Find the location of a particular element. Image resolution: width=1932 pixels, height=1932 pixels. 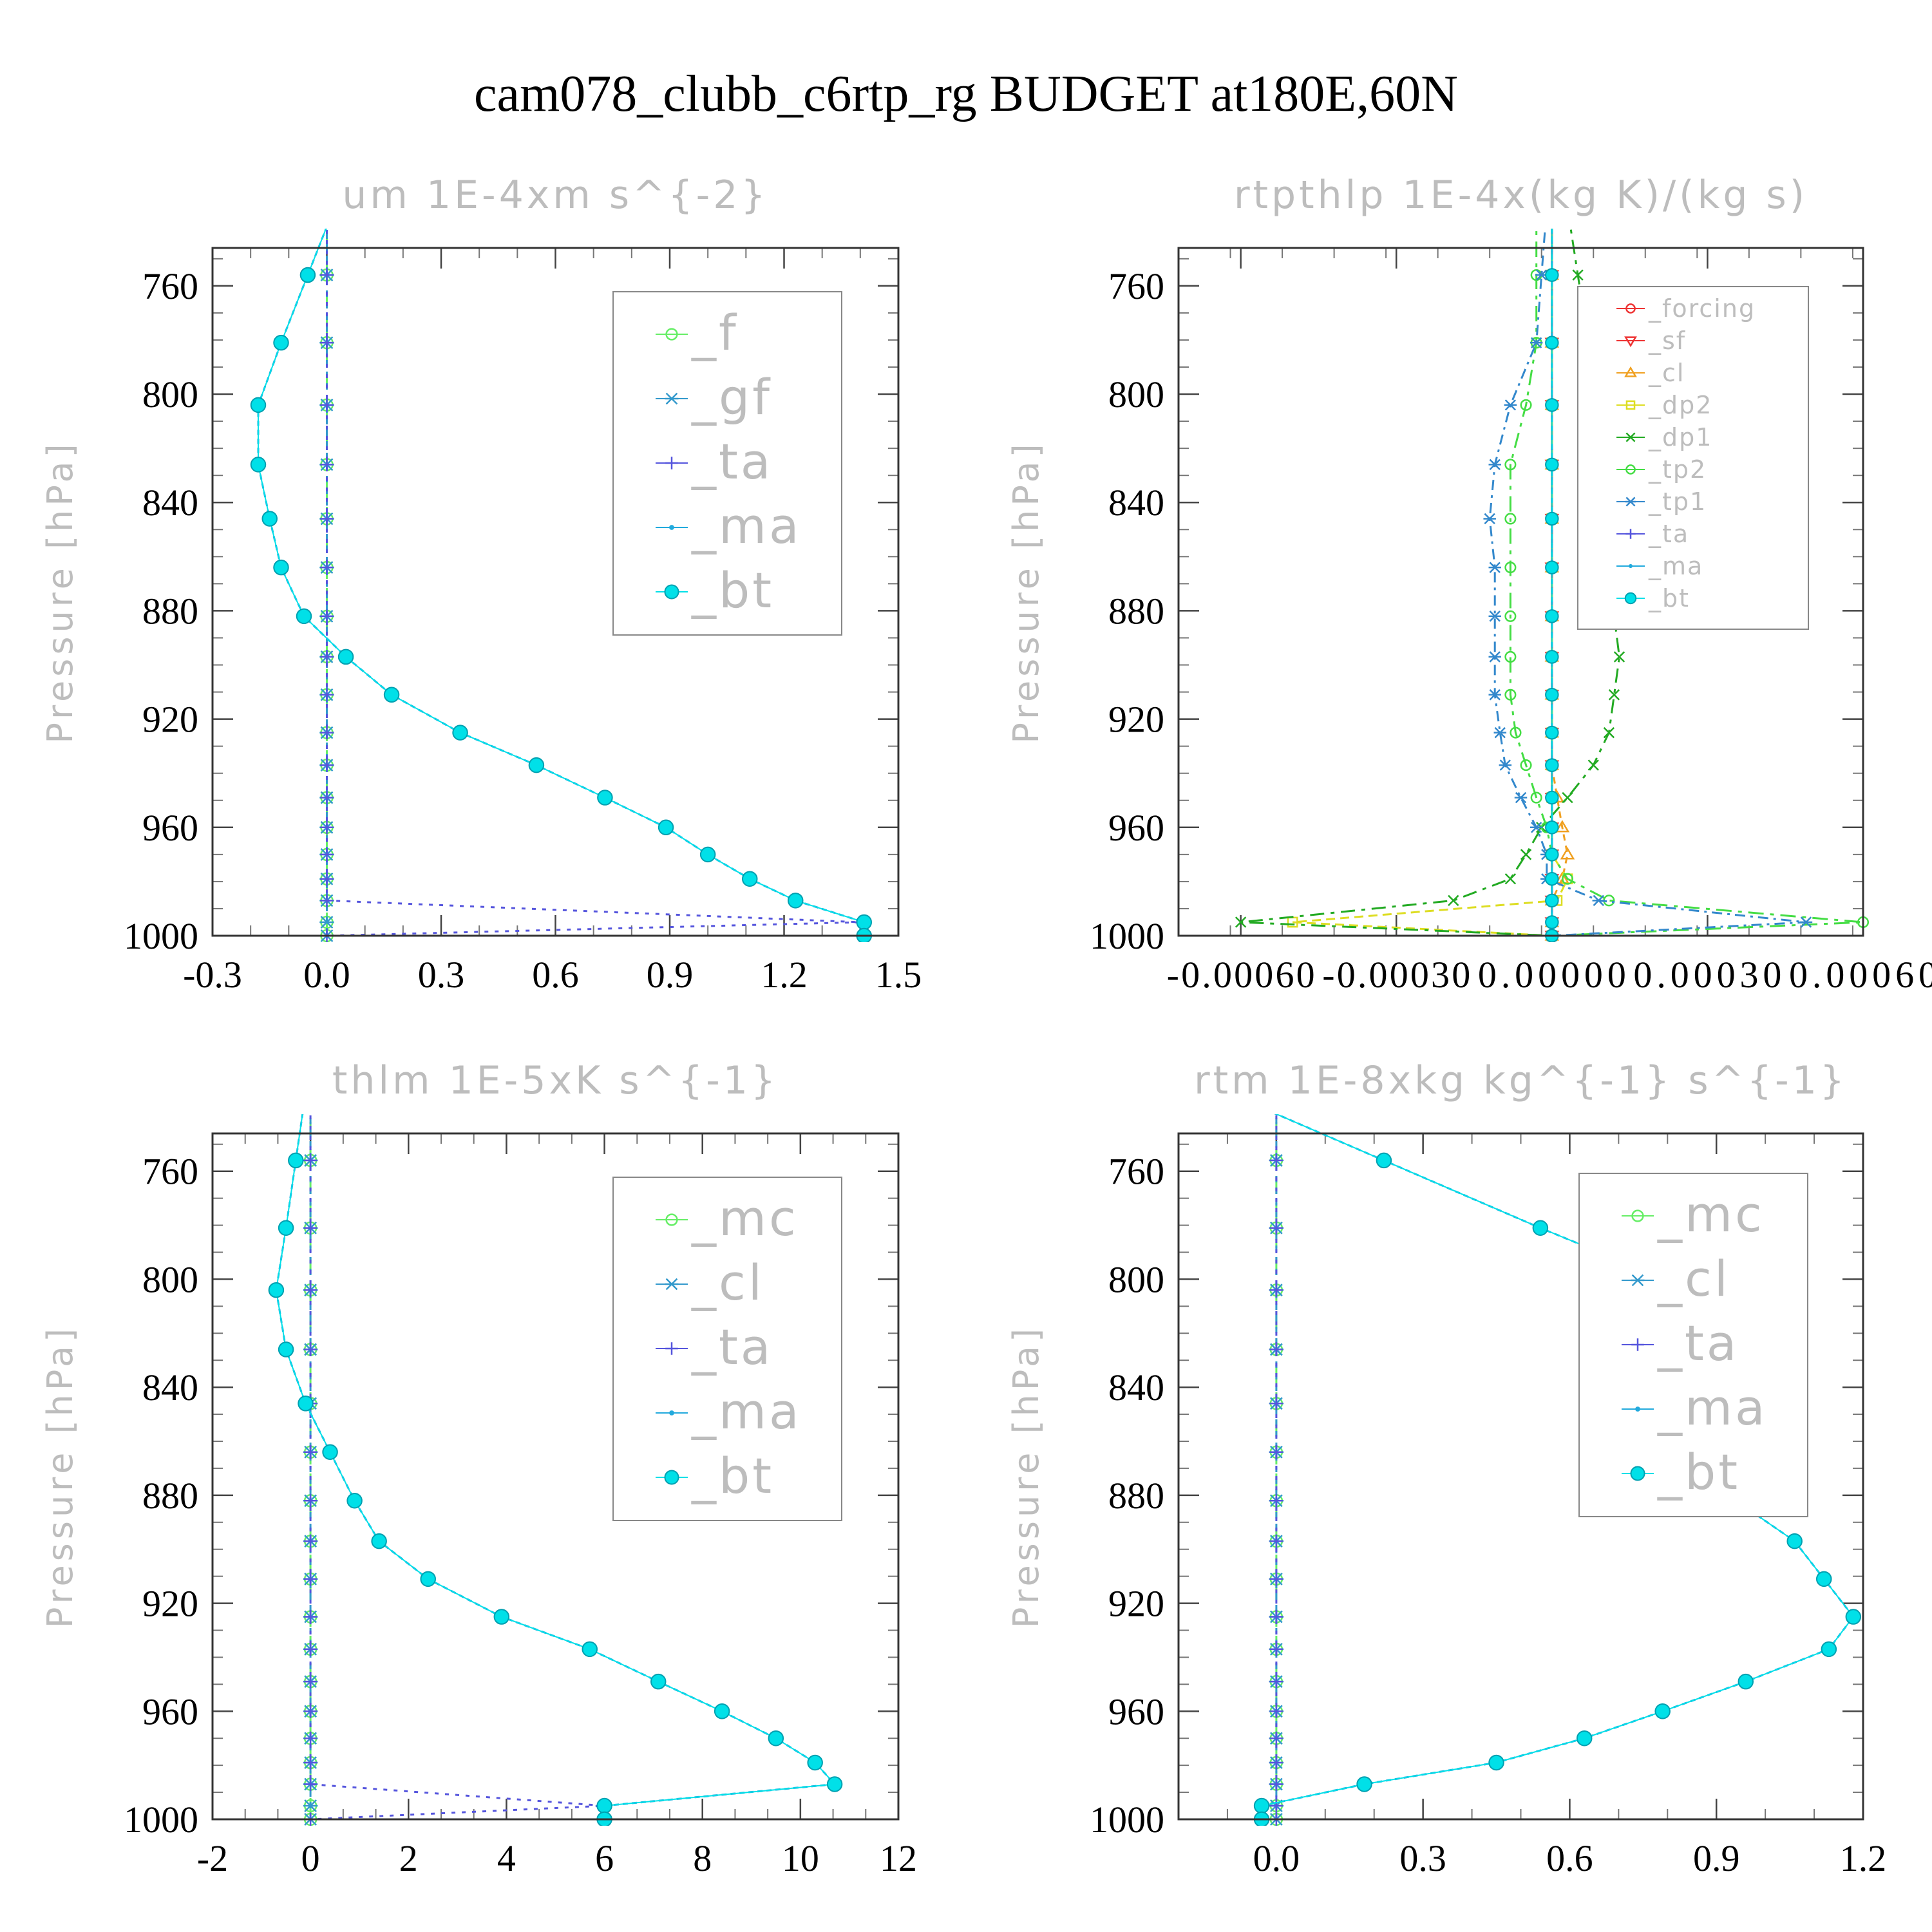

x-tick-label: 4 is located at coordinates (507, 1858).